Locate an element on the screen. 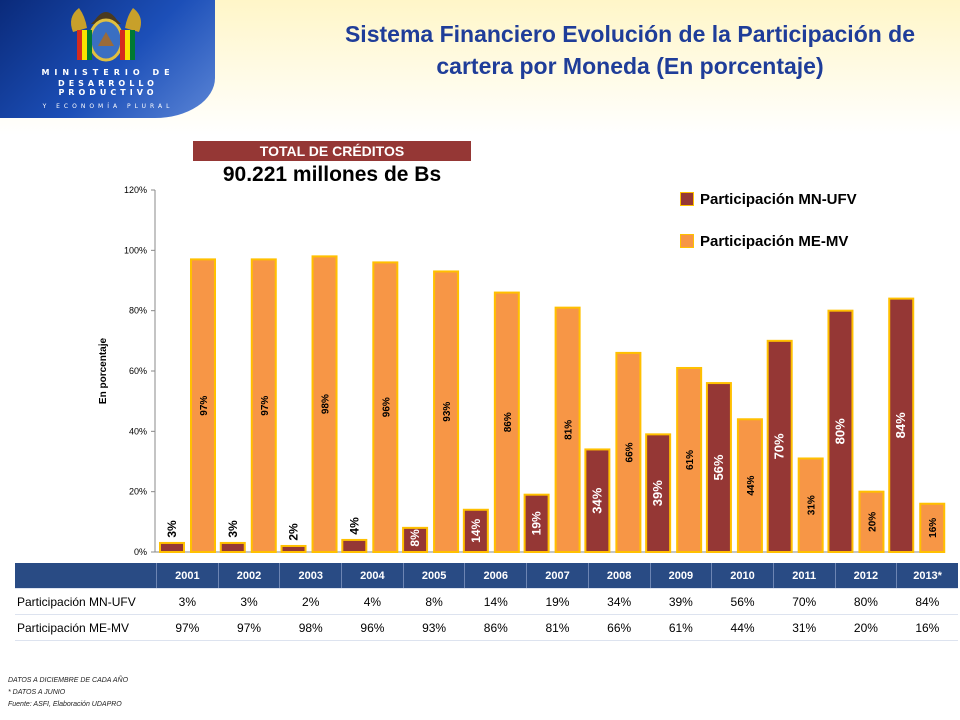 This screenshot has width=960, height=720. data-label-mn: 8% is located at coordinates (415, 538).